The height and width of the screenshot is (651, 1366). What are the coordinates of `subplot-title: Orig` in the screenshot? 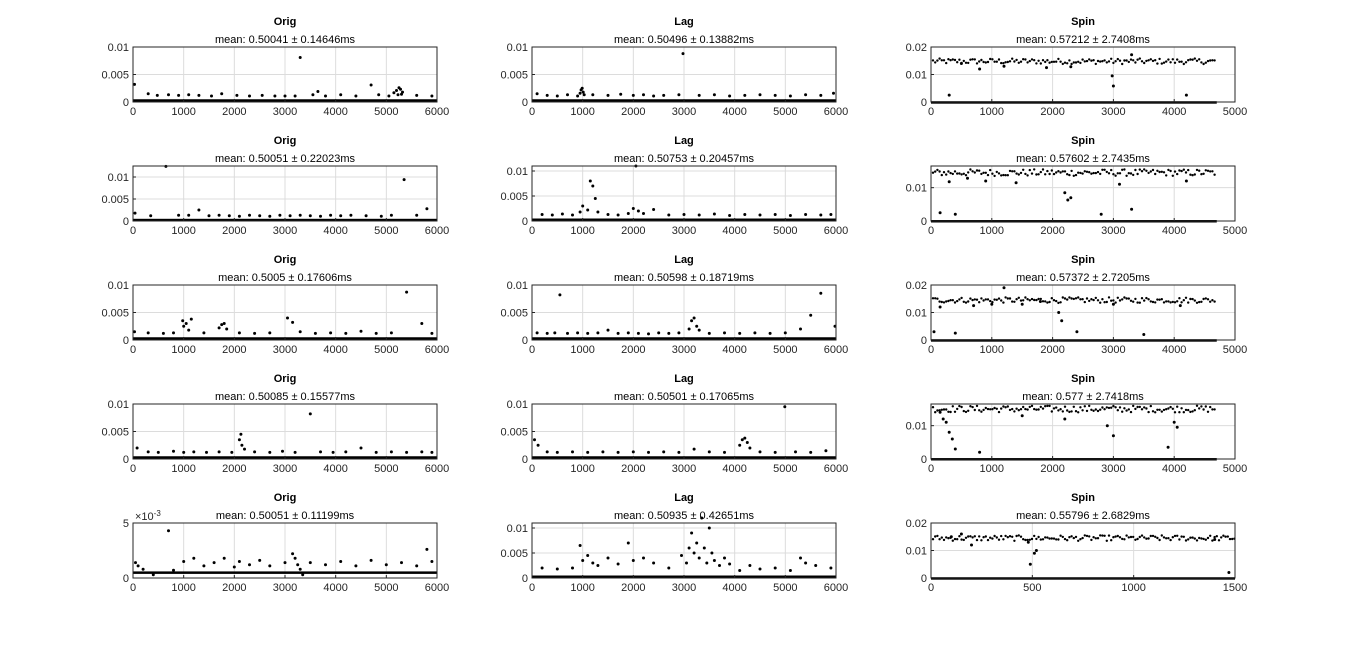 It's located at (285, 379).